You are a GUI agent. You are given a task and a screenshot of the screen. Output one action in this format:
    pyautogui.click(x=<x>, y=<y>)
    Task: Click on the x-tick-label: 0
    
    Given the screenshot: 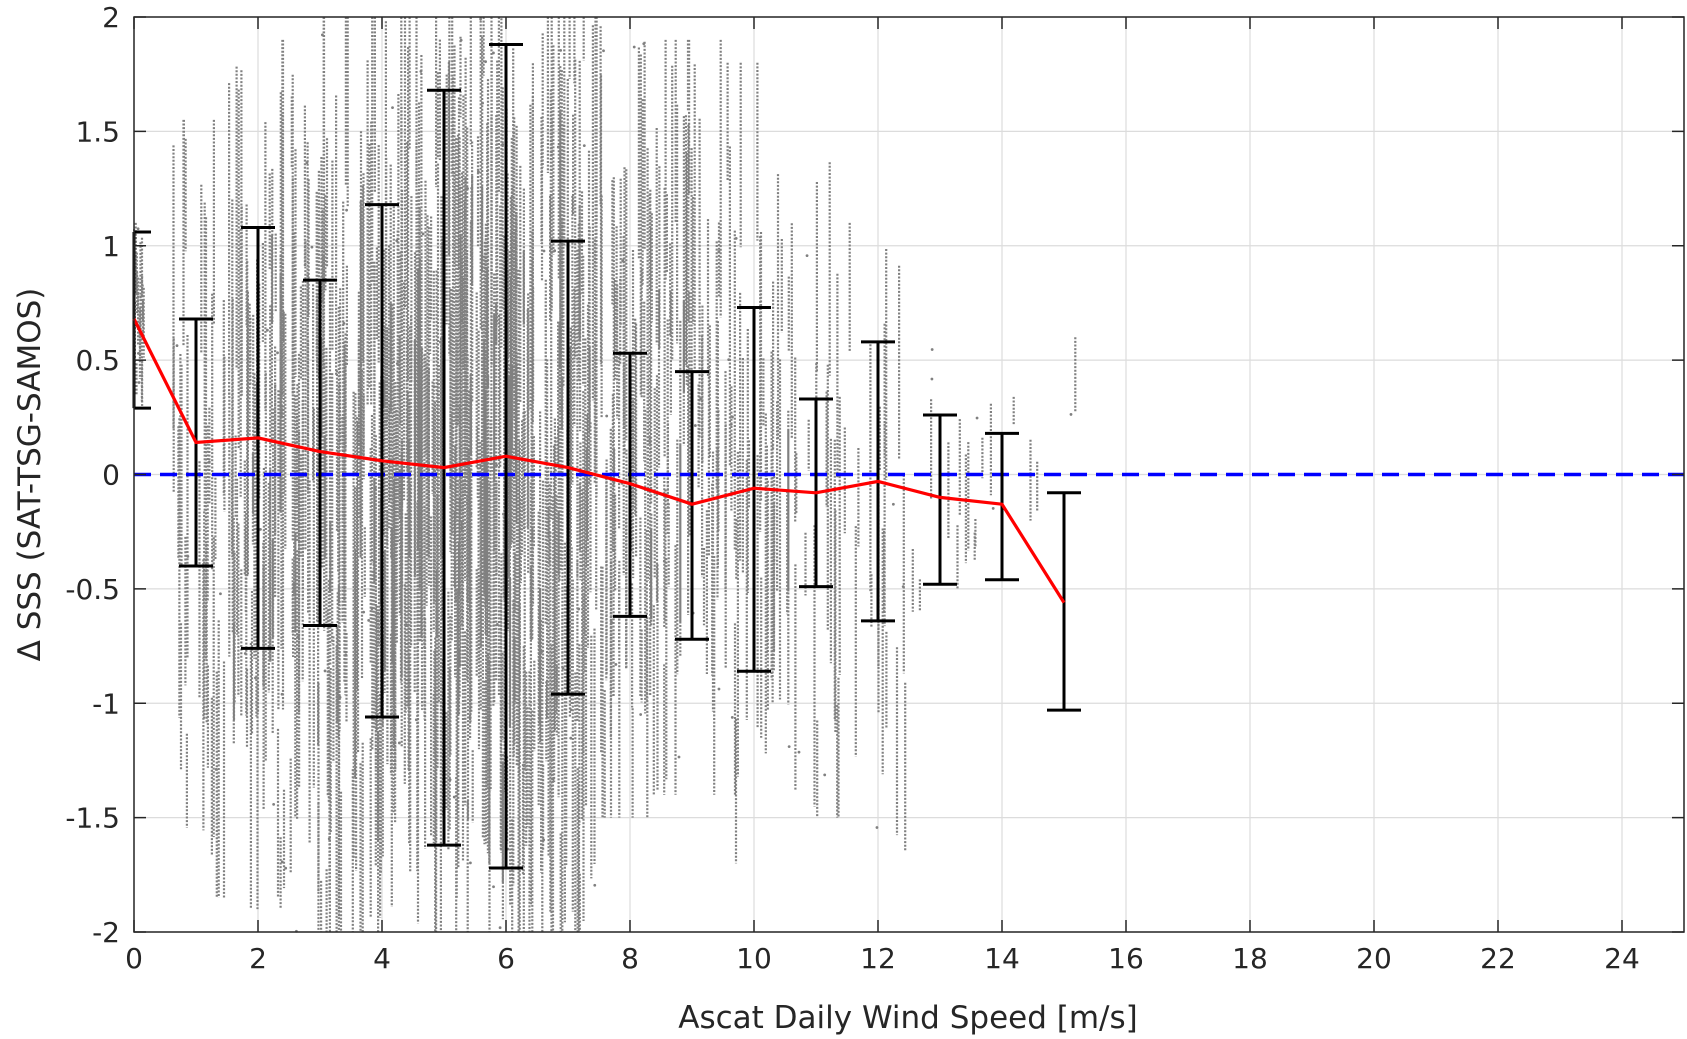 What is the action you would take?
    pyautogui.click(x=134, y=958)
    